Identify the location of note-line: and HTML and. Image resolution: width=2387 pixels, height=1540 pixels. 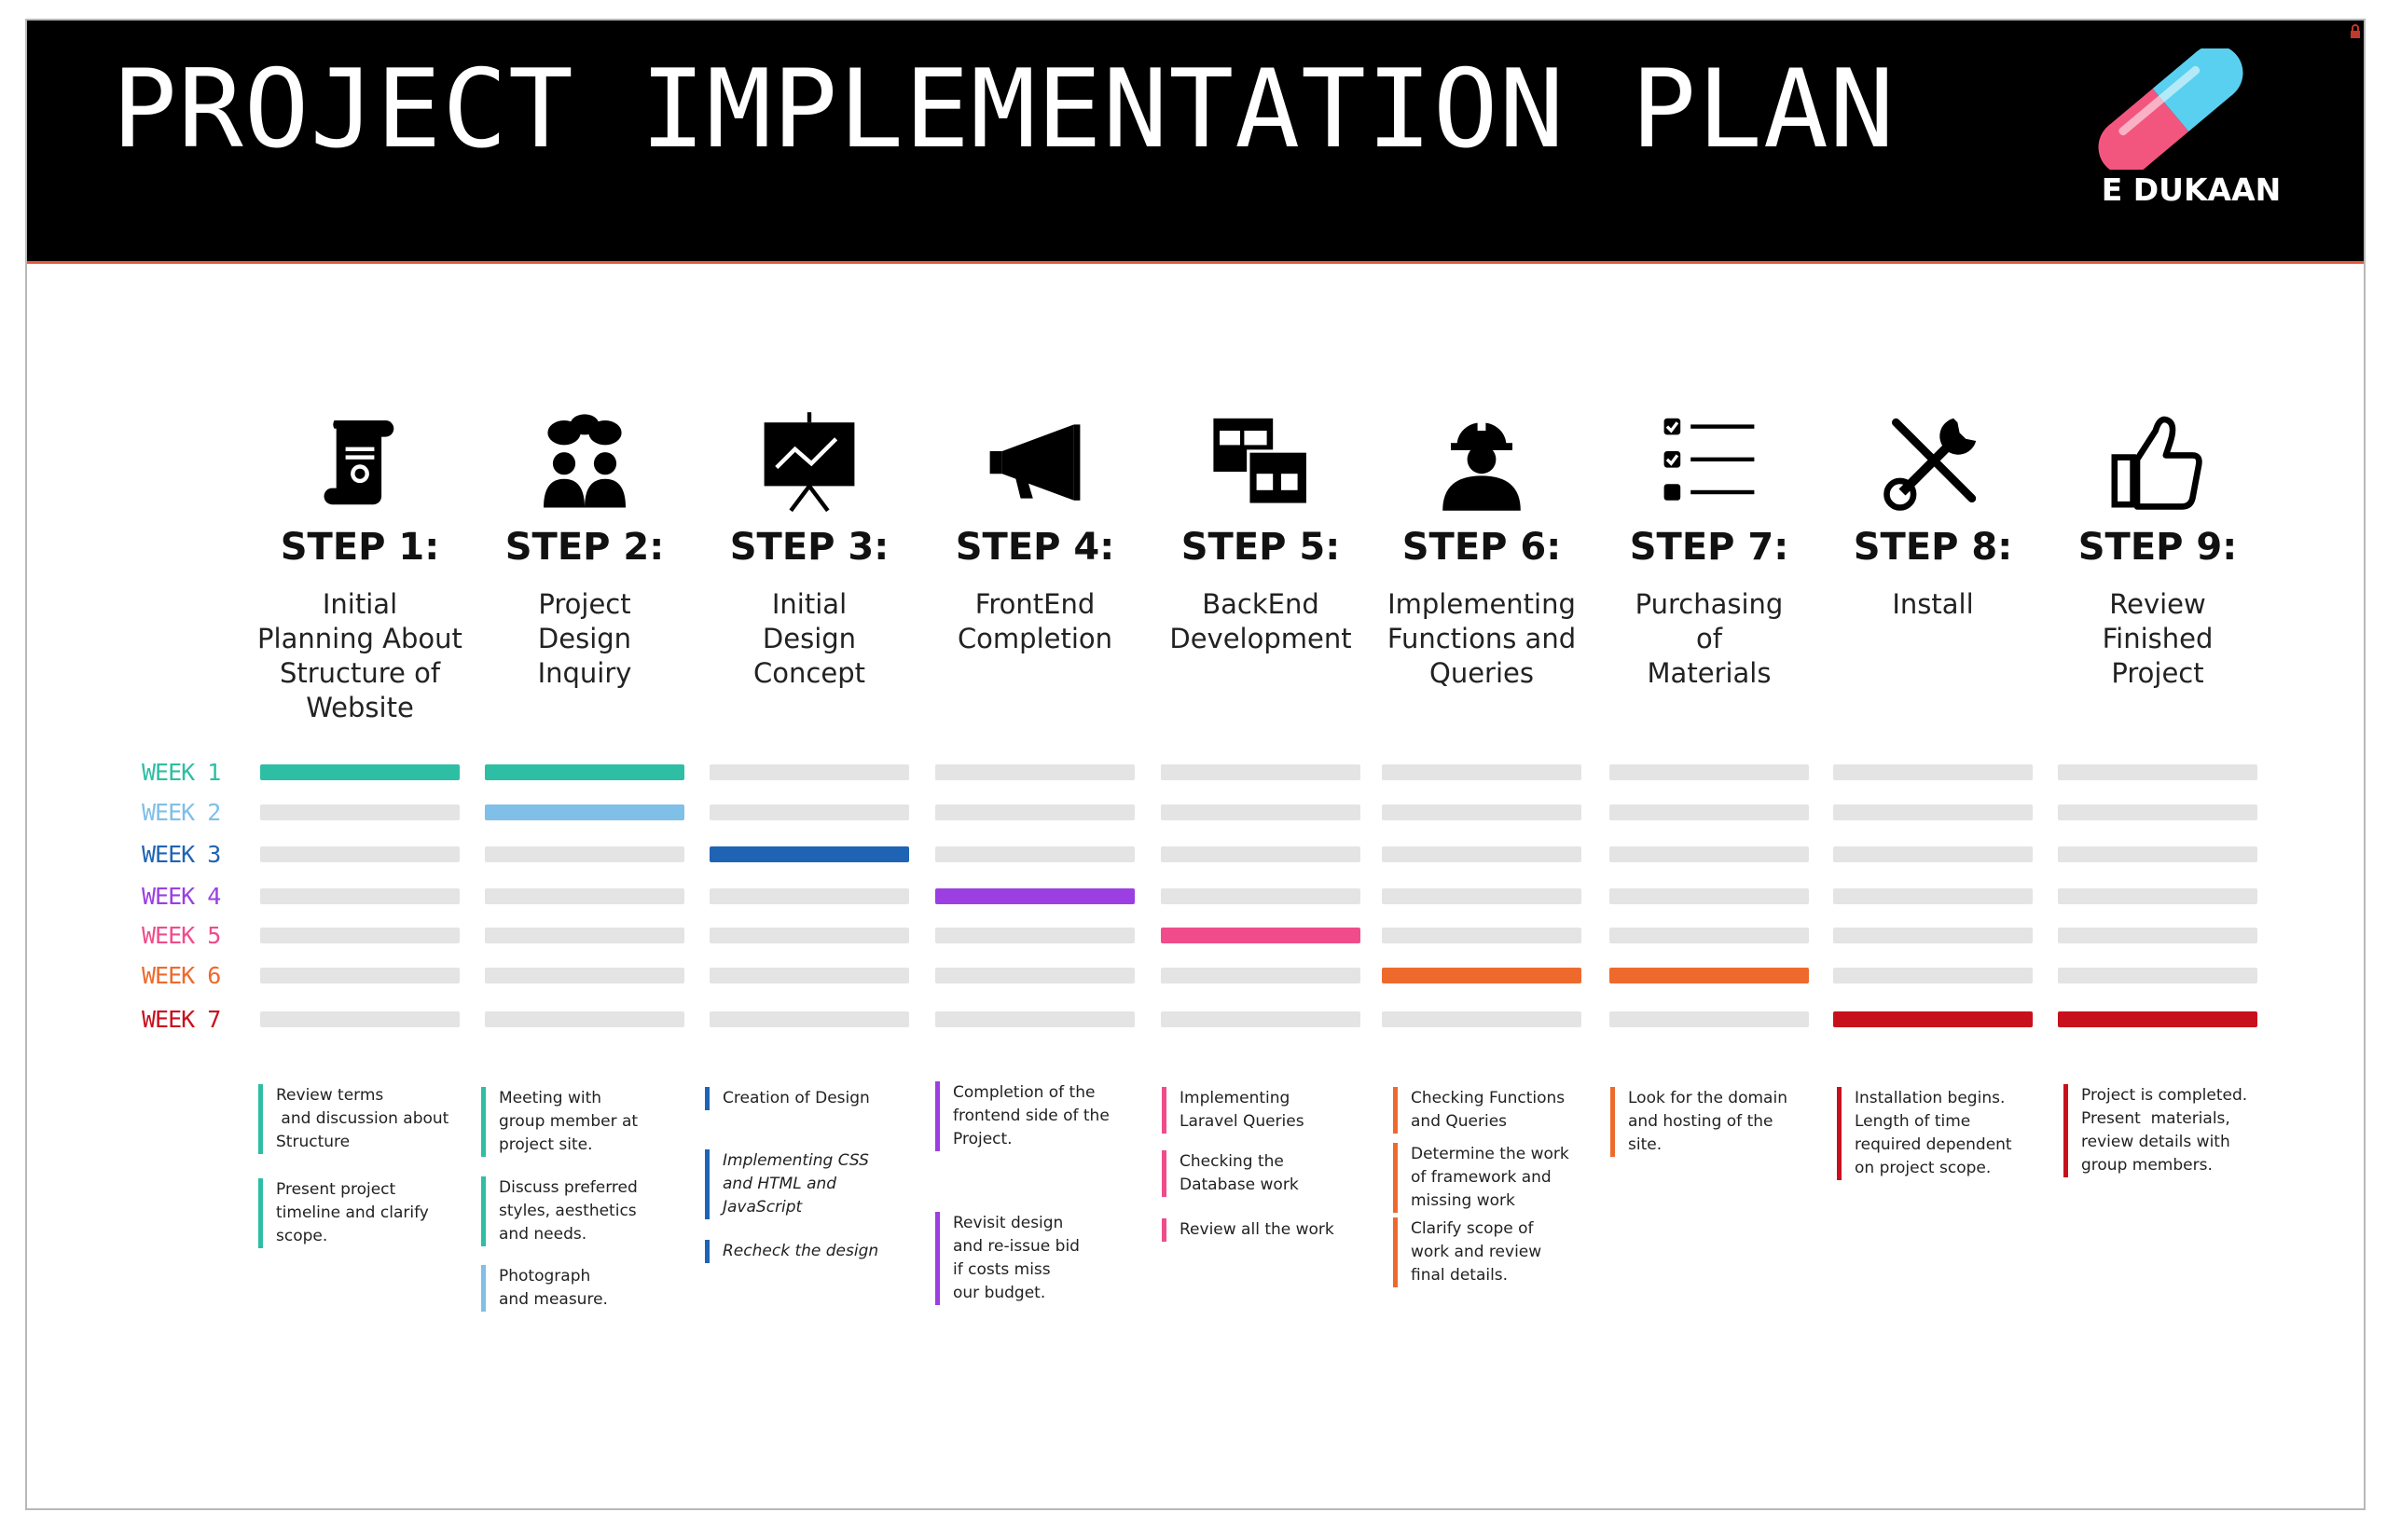
(780, 1184).